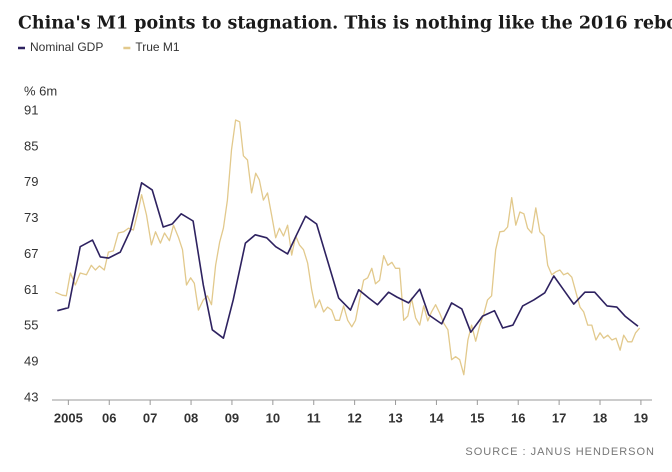 This screenshot has height=472, width=672. Describe the element at coordinates (150, 417) in the screenshot. I see `x-tick-label: 07` at that location.